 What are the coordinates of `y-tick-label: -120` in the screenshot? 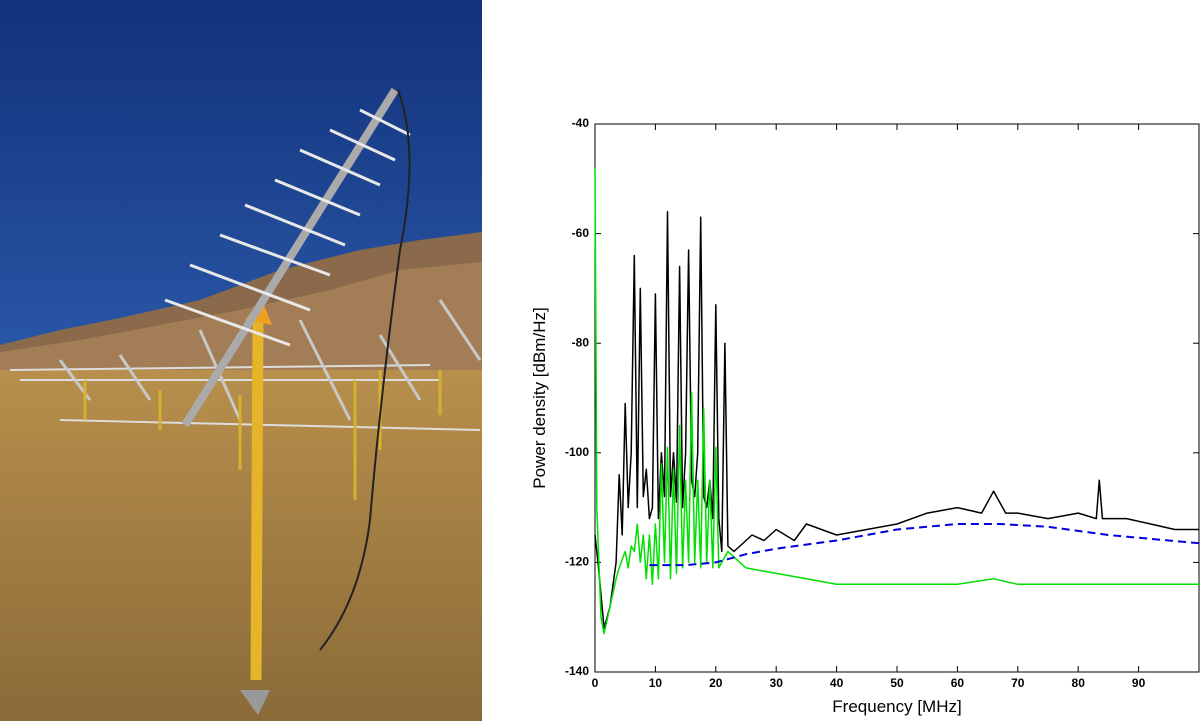 It's located at (577, 562).